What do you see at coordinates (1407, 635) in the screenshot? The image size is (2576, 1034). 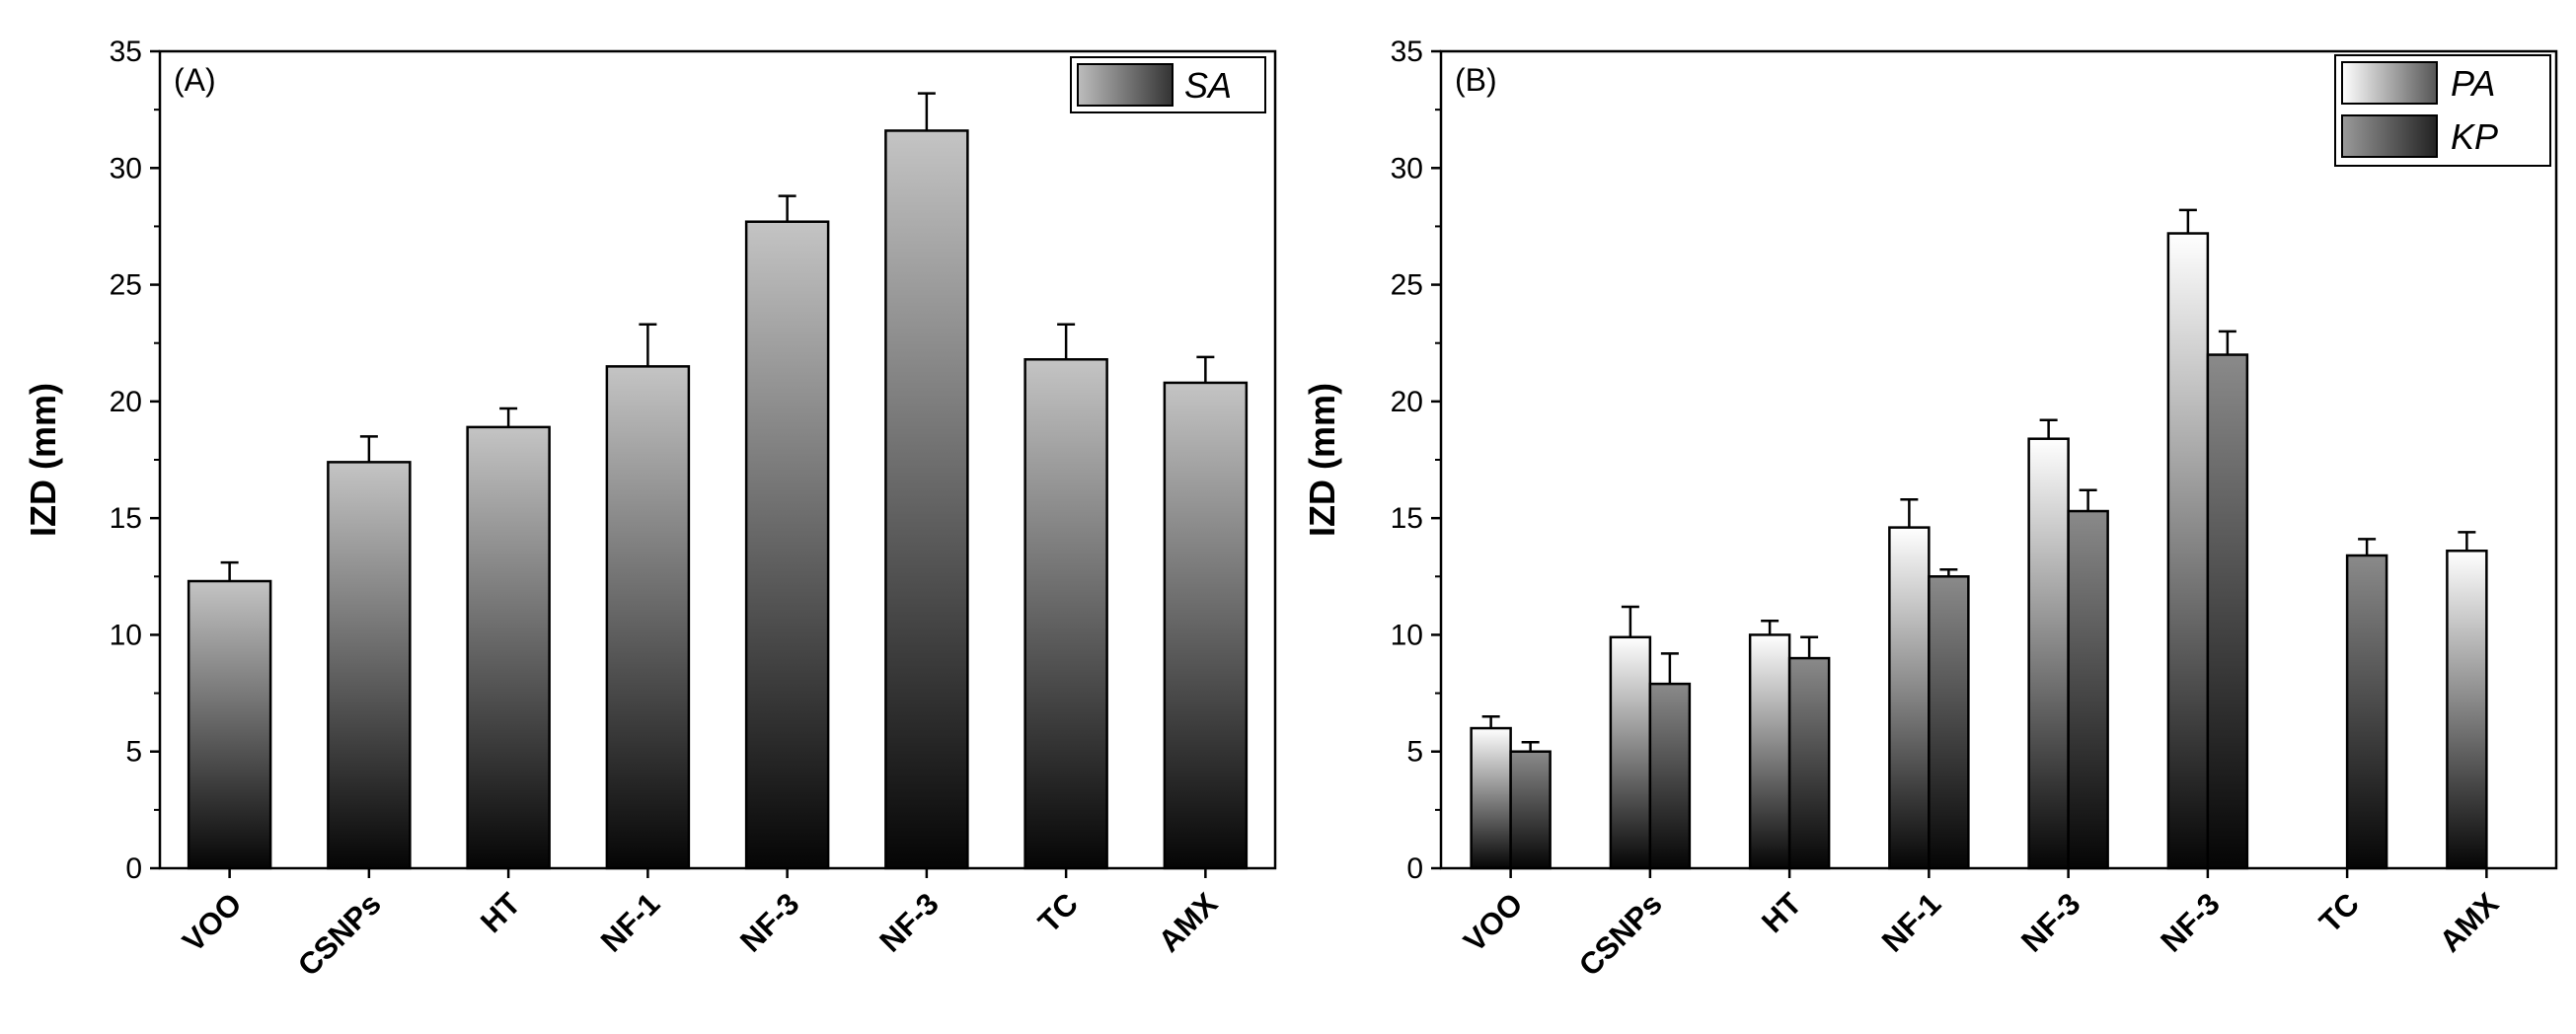 I see `panel-b-y-tick-label: 10` at bounding box center [1407, 635].